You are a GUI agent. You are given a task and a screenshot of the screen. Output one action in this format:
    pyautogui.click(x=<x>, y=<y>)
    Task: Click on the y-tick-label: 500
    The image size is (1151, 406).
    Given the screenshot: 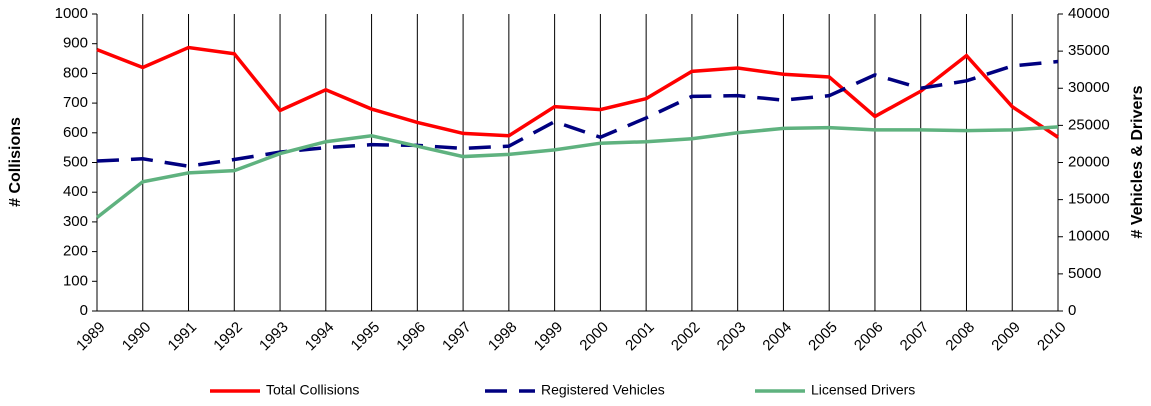 What is the action you would take?
    pyautogui.click(x=75, y=161)
    